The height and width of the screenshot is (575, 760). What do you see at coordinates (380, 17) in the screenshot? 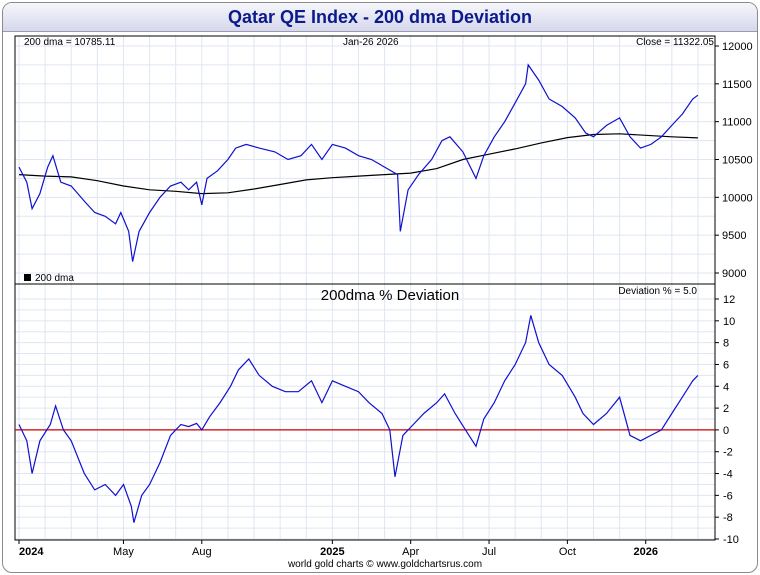
I see `chart-title: Qatar QE Index - 200 dma Deviation` at bounding box center [380, 17].